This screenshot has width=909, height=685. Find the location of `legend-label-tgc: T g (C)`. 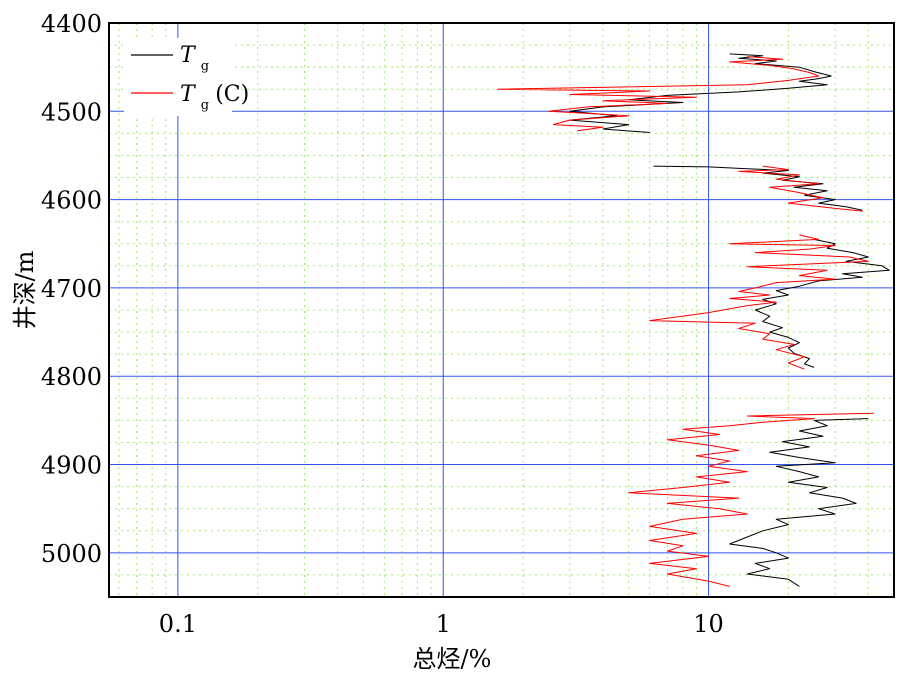

legend-label-tgc: T g (C) is located at coordinates (214, 97).